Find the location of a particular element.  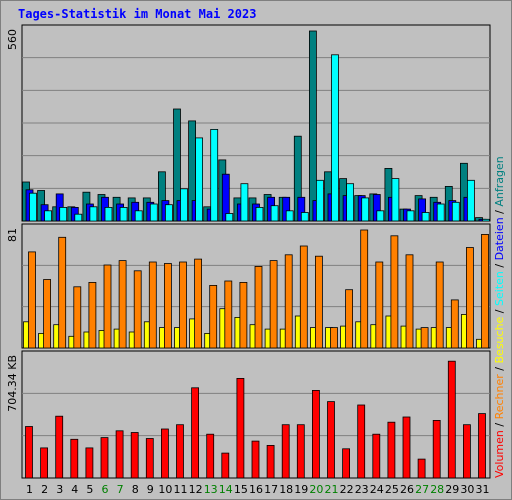

day-label-10: 10 is located at coordinates (165, 489).